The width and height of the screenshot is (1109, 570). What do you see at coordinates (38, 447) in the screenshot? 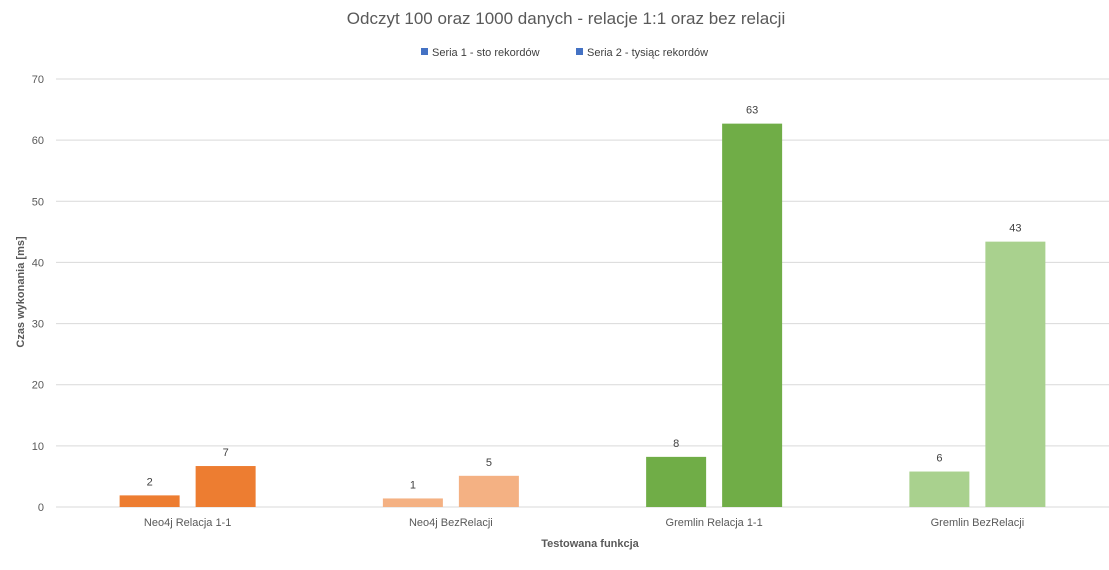
I see `y-tick-label: 10` at bounding box center [38, 447].